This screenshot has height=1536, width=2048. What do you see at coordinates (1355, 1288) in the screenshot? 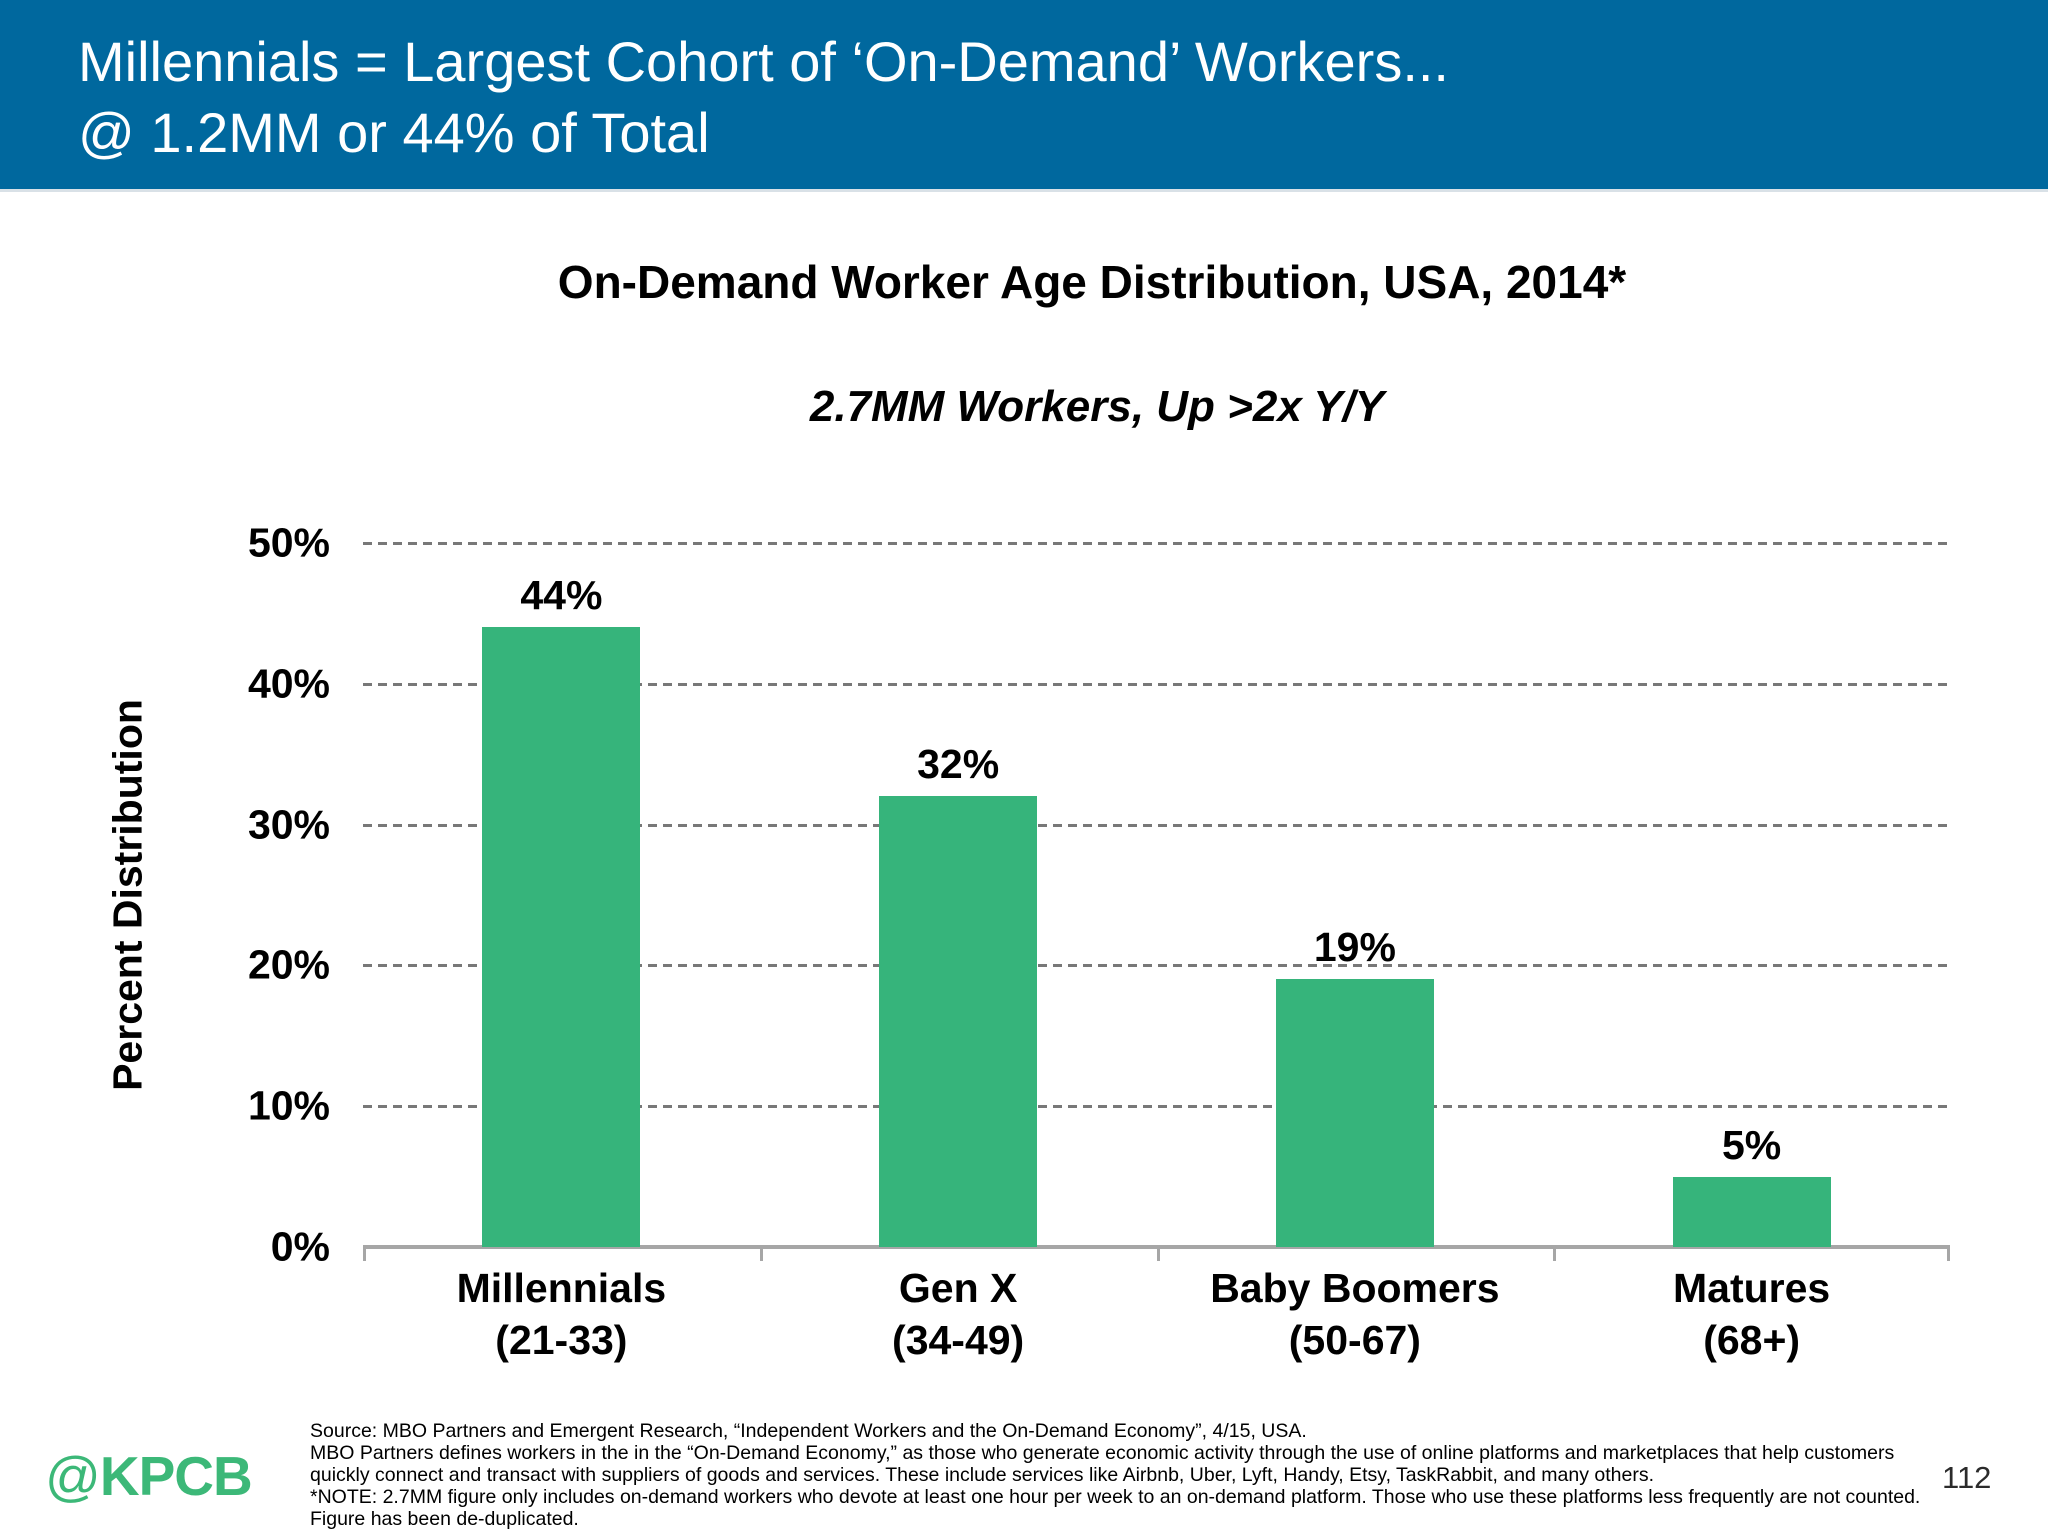
I see `category-label: Baby Boomers` at bounding box center [1355, 1288].